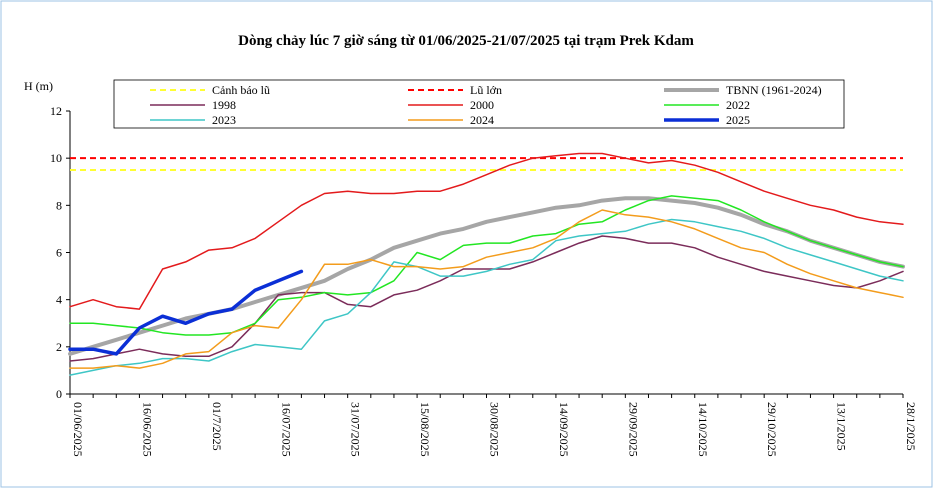 This screenshot has height=488, width=933. Describe the element at coordinates (772, 429) in the screenshot. I see `x-tick-label: 29/10/2025` at that location.